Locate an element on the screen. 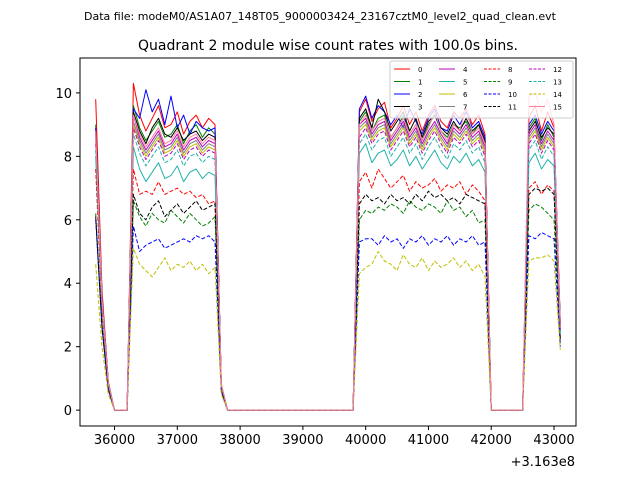 The image size is (640, 480). legend-label-1: 1 is located at coordinates (420, 83).